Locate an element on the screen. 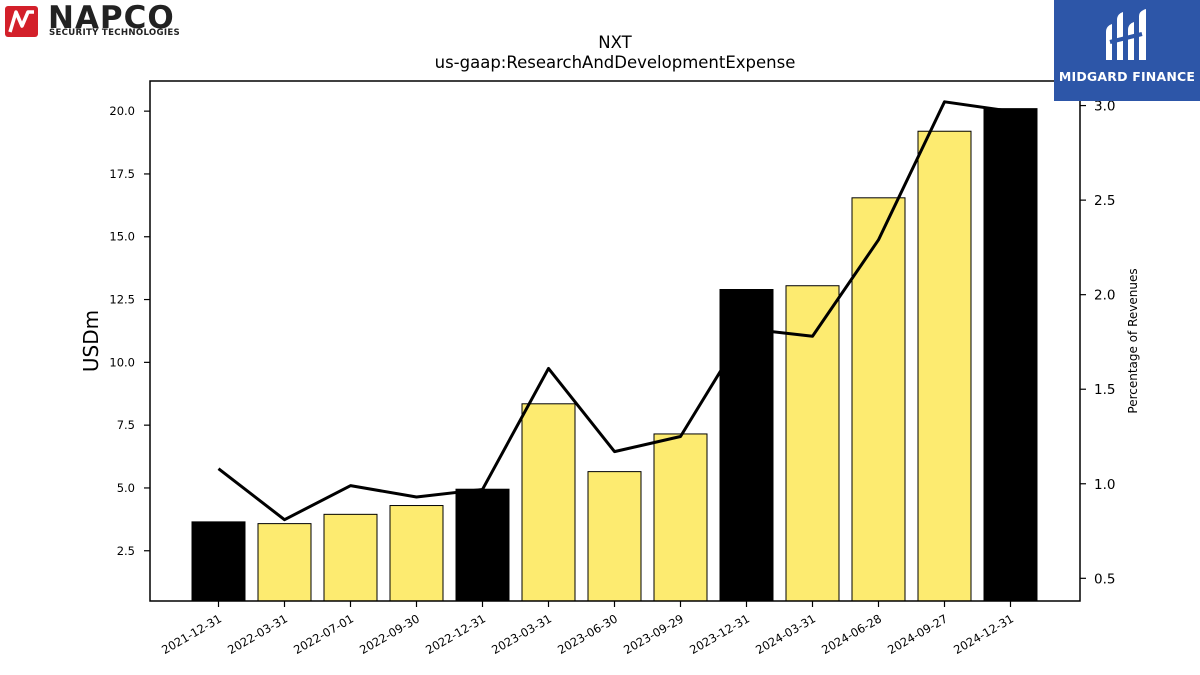  midgard-finance-logo: MIDGARD FINANCE is located at coordinates (1127, 50).